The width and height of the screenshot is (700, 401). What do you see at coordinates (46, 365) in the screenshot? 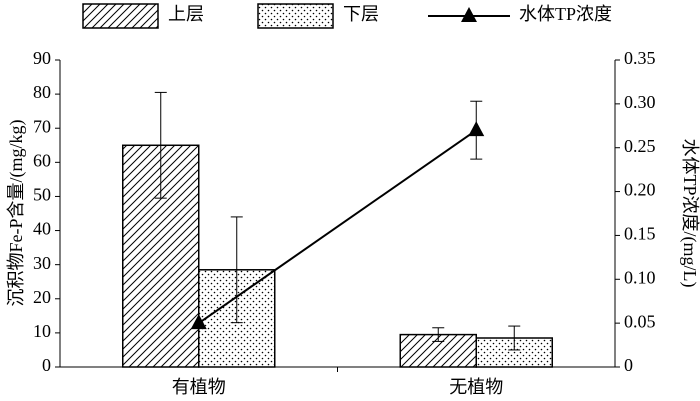
I see `y-tick-label: 0` at bounding box center [46, 365].